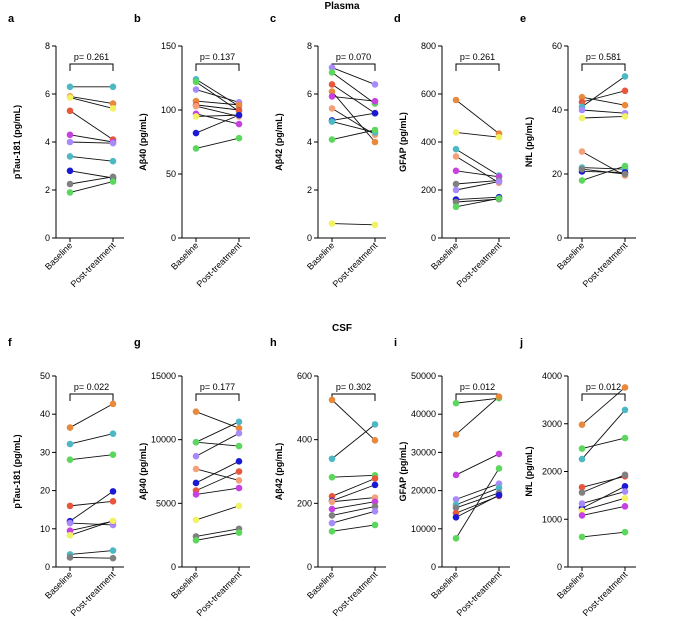 Image resolution: width=685 pixels, height=633 pixels. Describe the element at coordinates (304, 440) in the screenshot. I see `panel-h-ytick-label-2: 400` at that location.